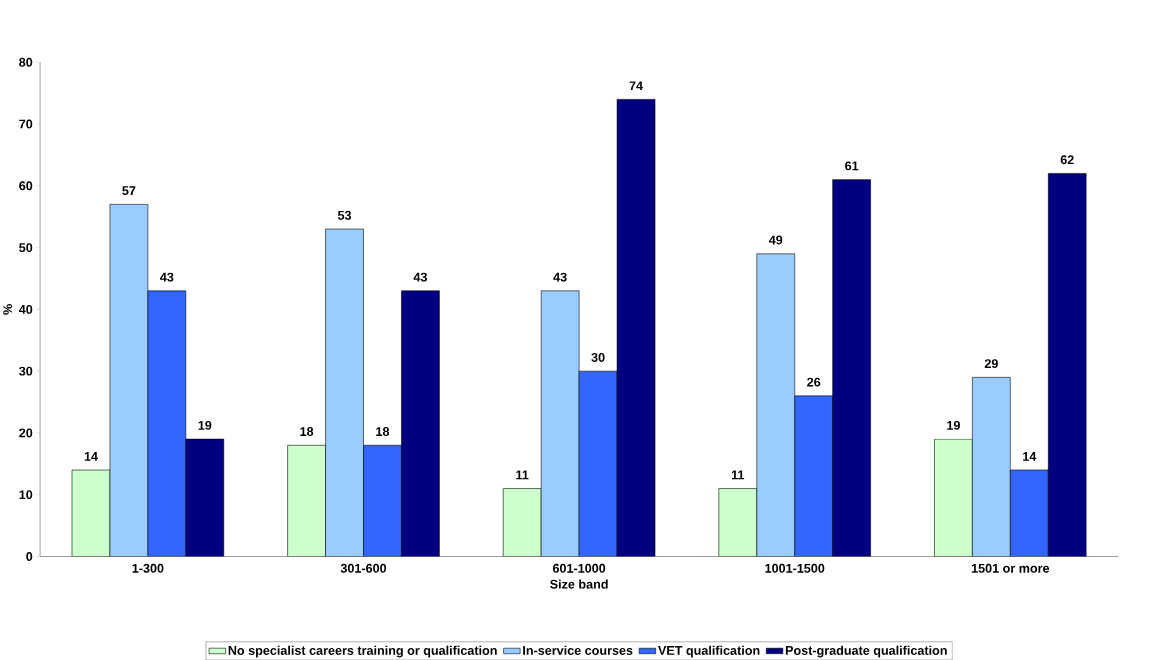  I want to click on data-label: 49, so click(775, 240).